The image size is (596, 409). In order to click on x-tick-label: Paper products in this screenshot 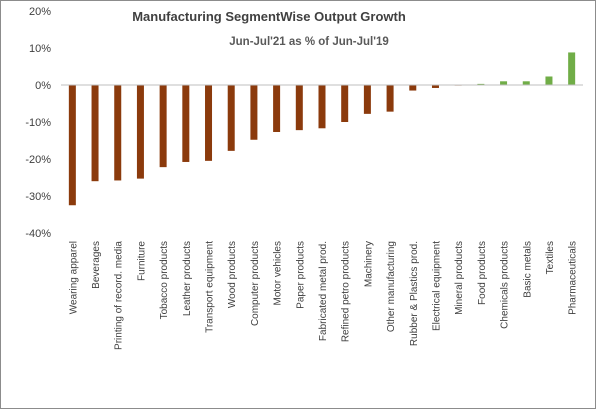, I will do `click(300, 275)`.